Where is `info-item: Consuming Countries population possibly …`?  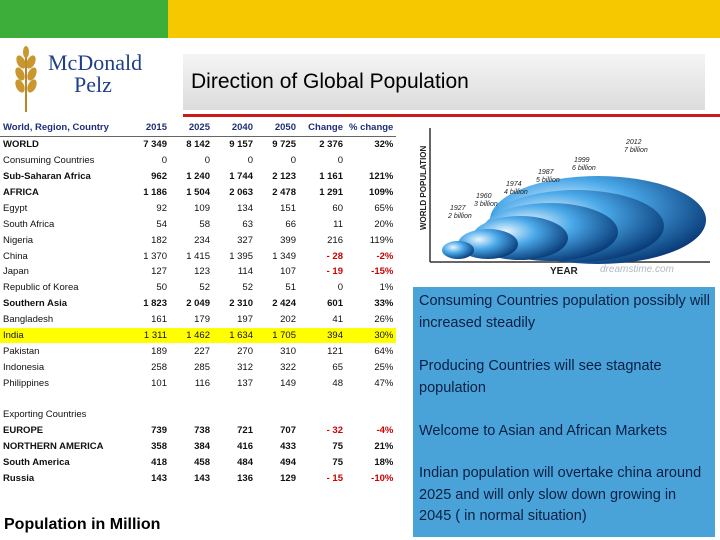 info-item: Consuming Countries population possibly … is located at coordinates (564, 312).